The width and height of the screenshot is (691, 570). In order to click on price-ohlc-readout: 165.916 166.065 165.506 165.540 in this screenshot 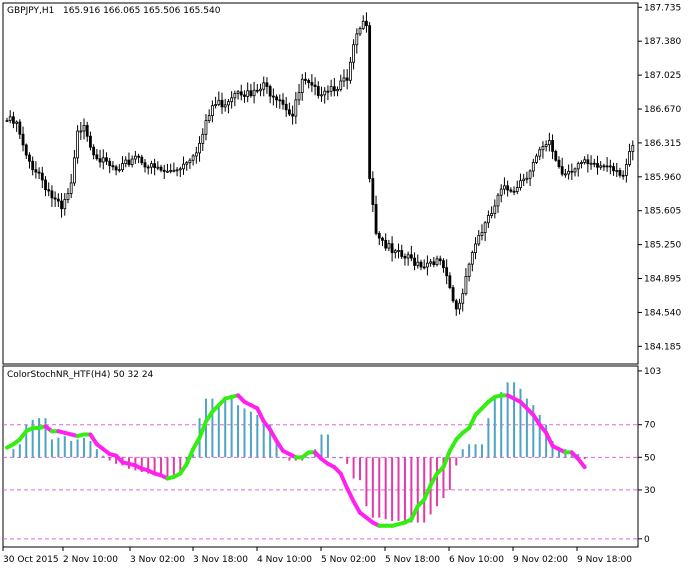, I will do `click(142, 11)`.